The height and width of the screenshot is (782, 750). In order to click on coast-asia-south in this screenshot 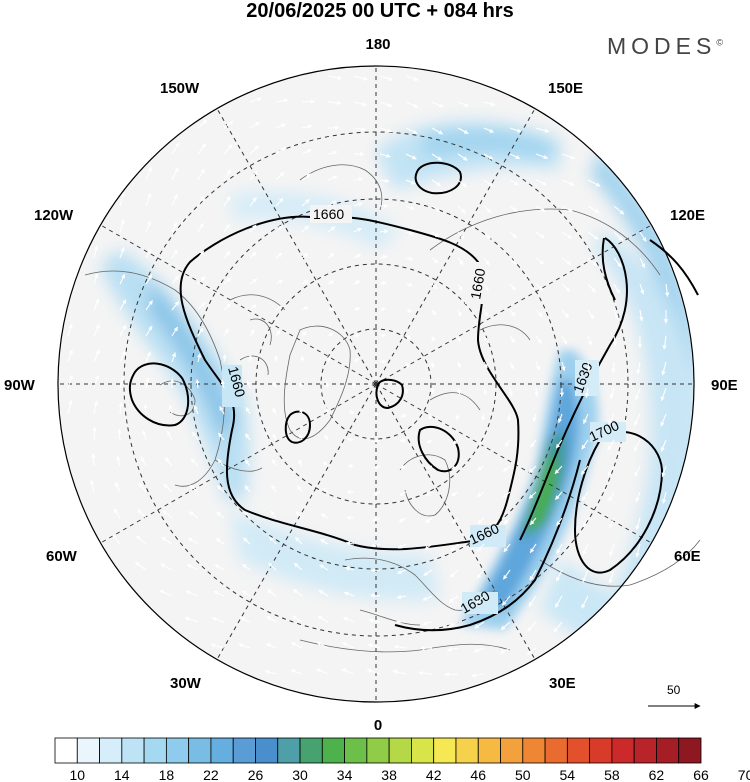, I will do `click(620, 563)`.